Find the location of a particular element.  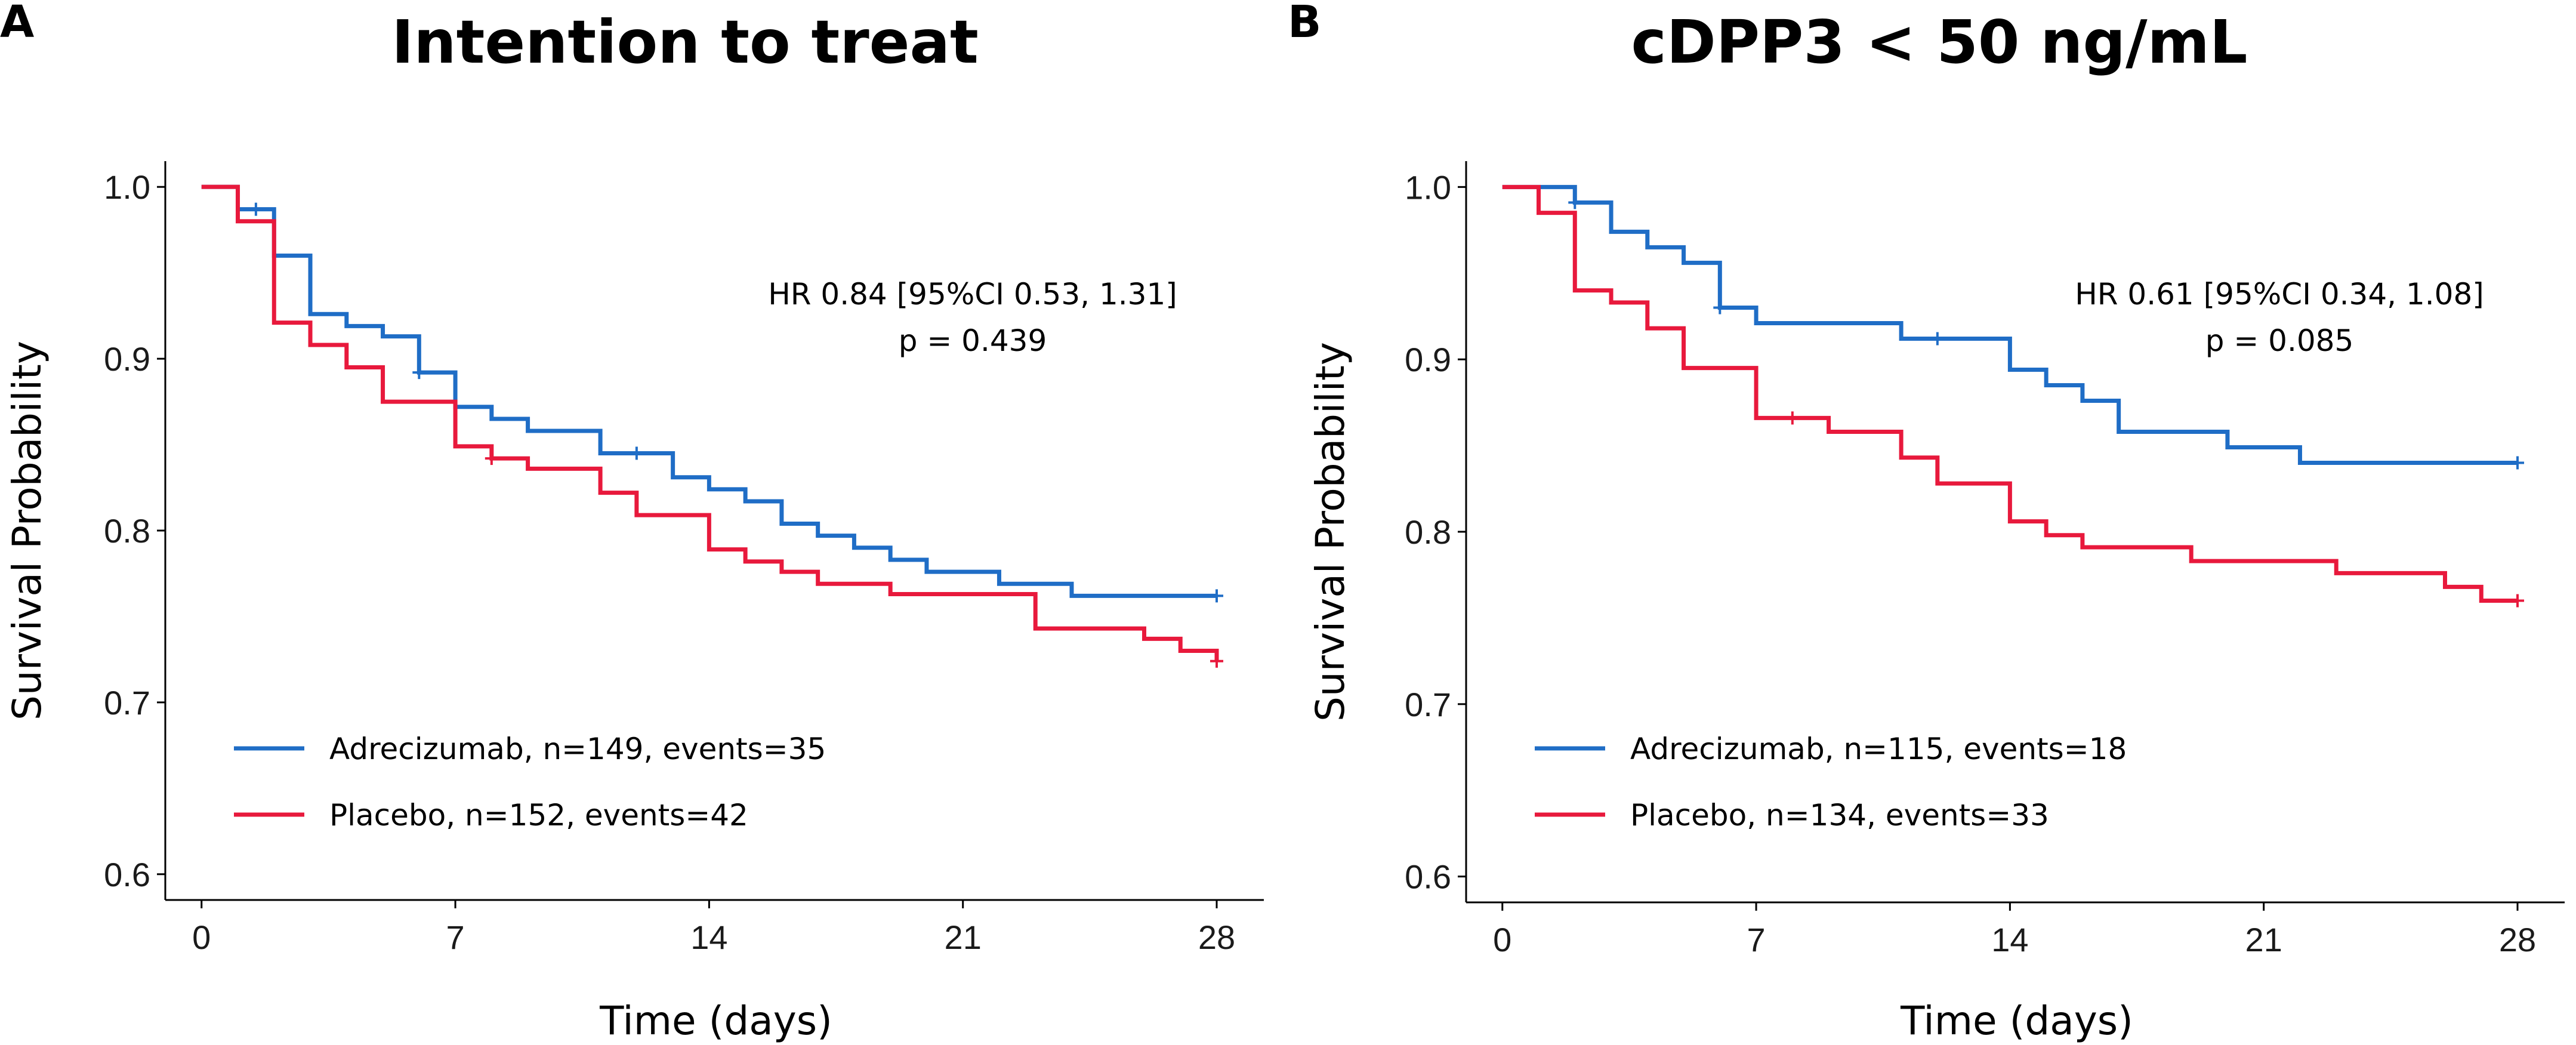

legend-label-placebo: Placebo, n=134, events=33 is located at coordinates (1840, 816).